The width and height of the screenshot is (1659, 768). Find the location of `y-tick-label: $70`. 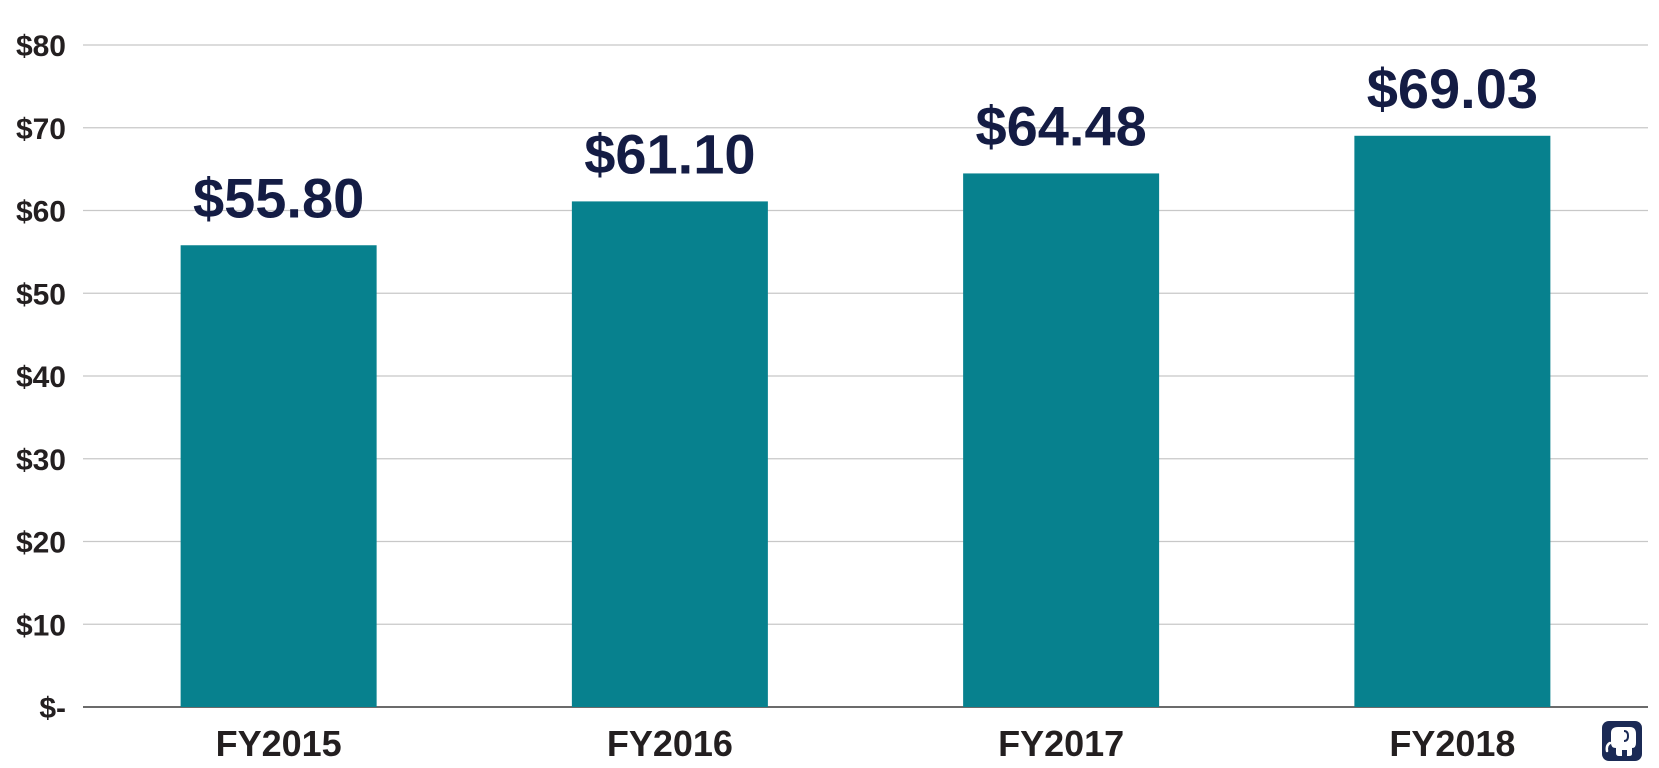

y-tick-label: $70 is located at coordinates (41, 129).